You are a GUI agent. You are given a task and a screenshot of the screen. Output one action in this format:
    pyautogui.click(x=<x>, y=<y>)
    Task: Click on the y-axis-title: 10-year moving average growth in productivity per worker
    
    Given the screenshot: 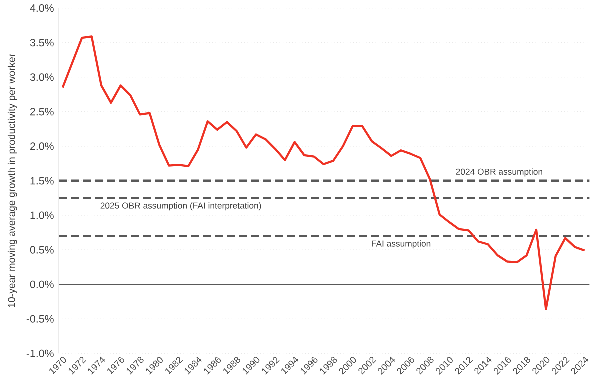 What is the action you would take?
    pyautogui.click(x=13, y=181)
    